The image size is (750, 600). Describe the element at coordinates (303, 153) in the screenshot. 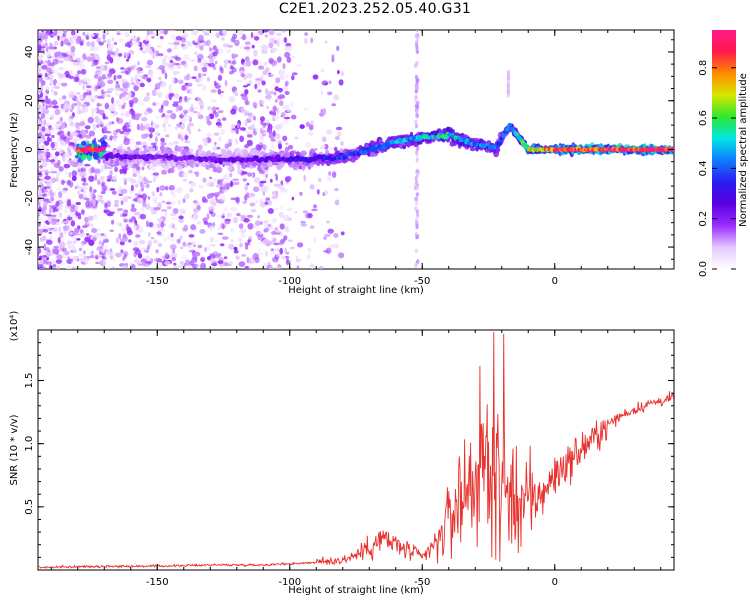

I see `ridge-cell` at that location.